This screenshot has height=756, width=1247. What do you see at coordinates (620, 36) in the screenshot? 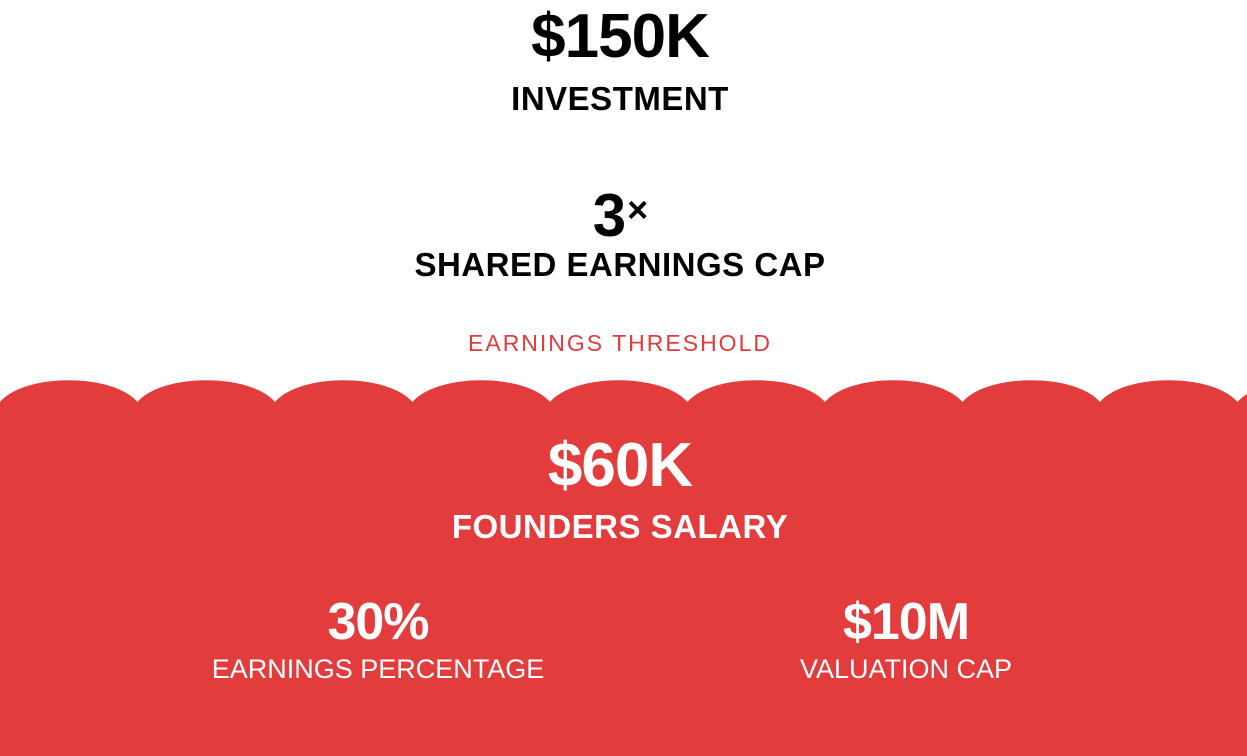
I see `investment-value: $150K` at bounding box center [620, 36].